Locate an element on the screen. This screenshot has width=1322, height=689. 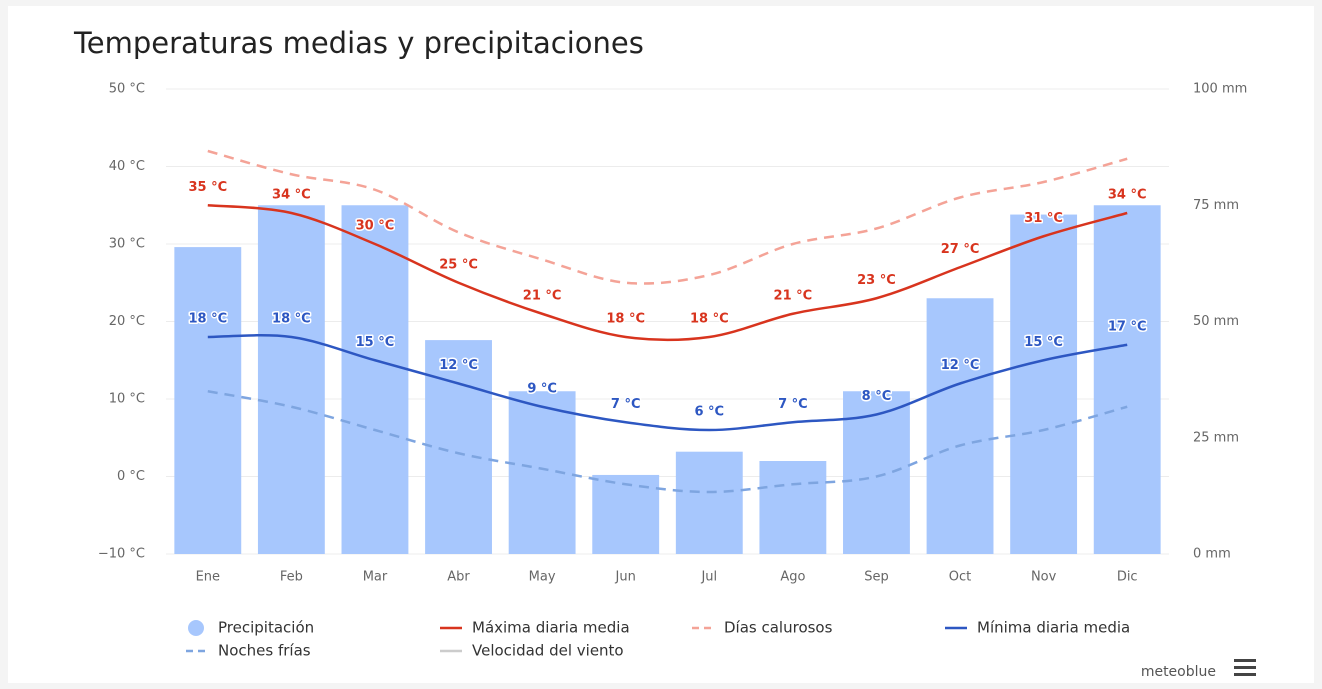
x-tick-label: Ene is located at coordinates (208, 577).